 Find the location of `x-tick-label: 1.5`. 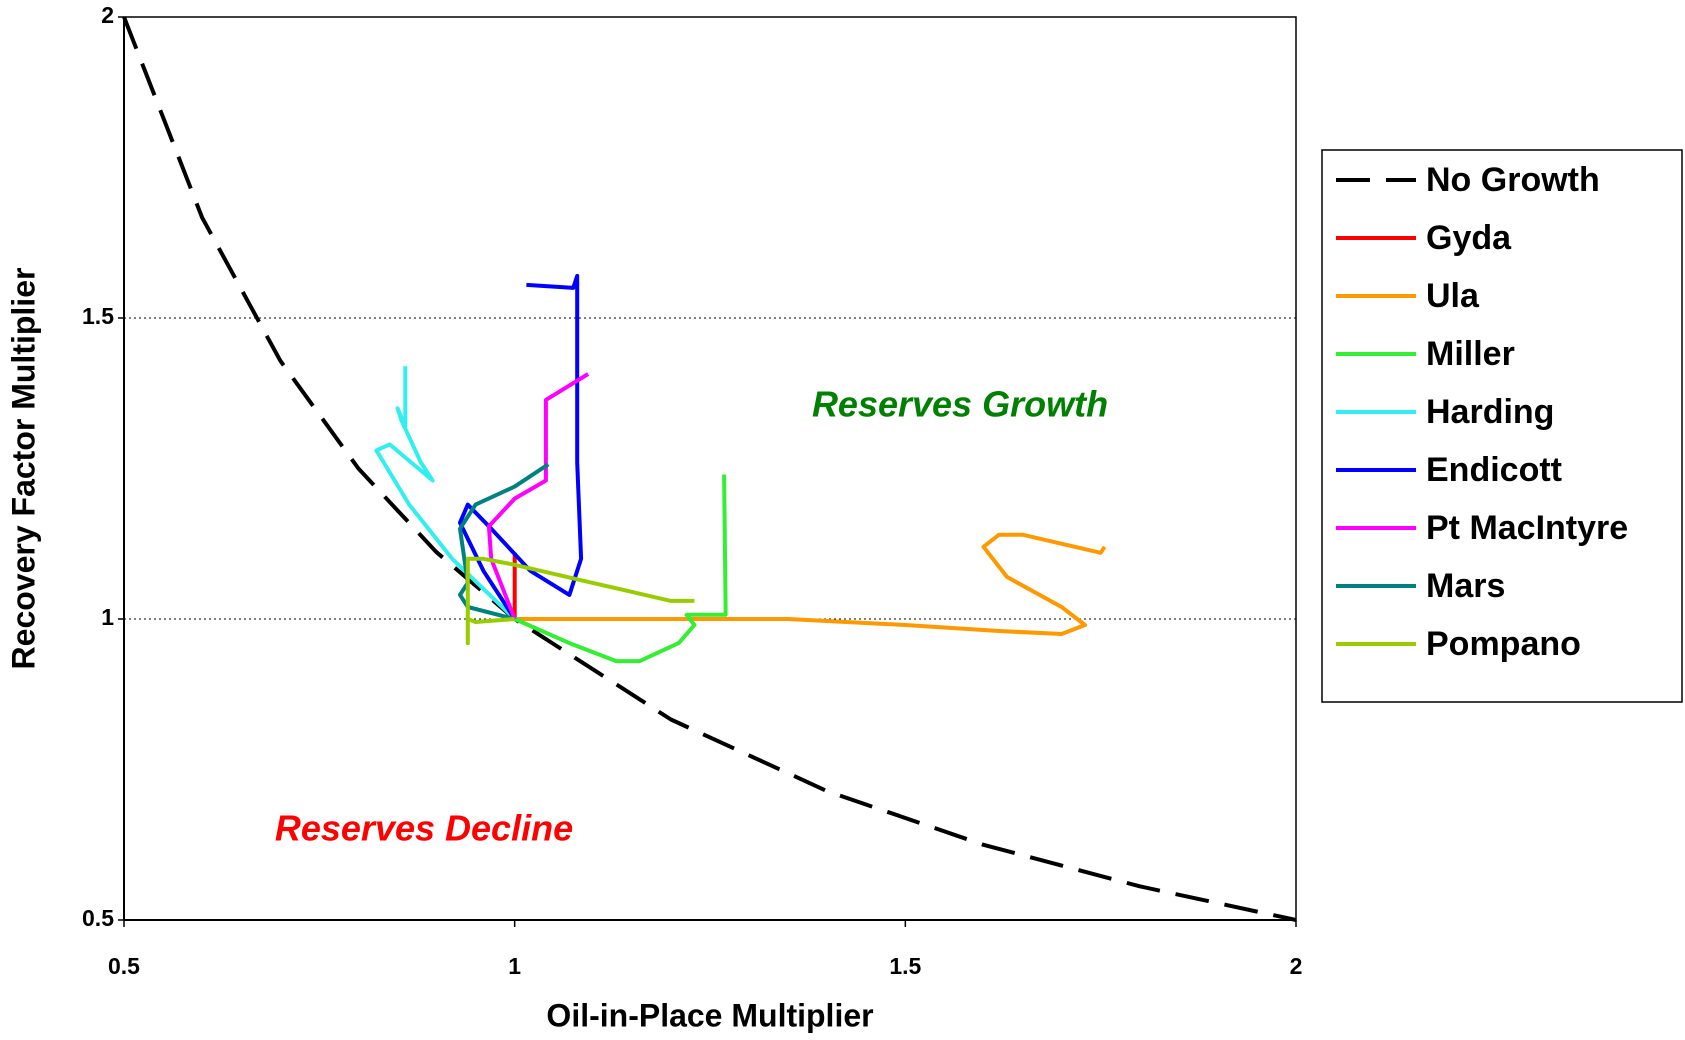

x-tick-label: 1.5 is located at coordinates (905, 966).